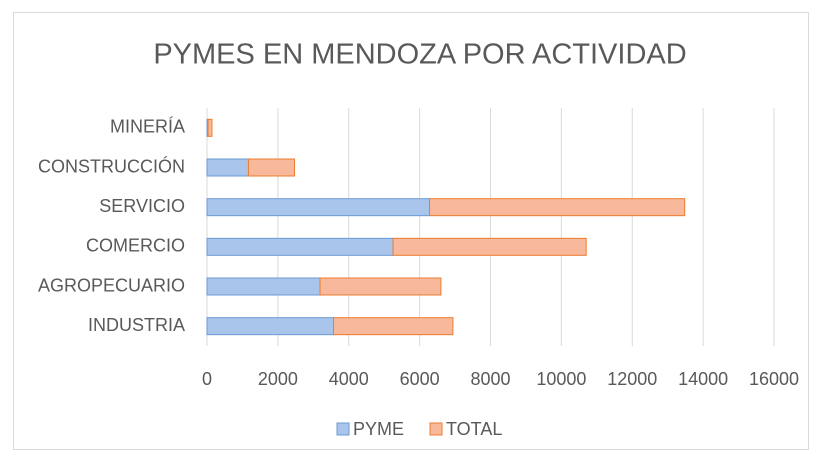 This screenshot has width=821, height=467. I want to click on x-tick-label: 6000, so click(420, 379).